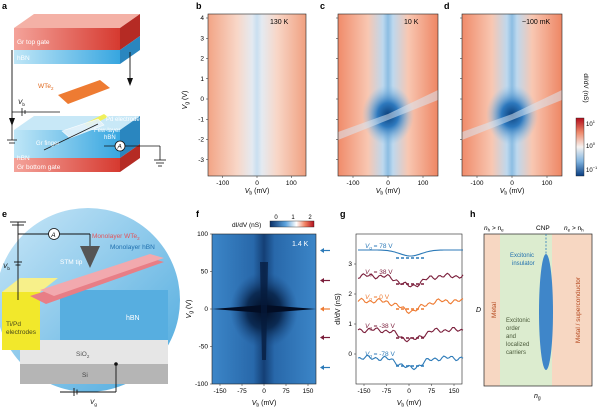  I want to click on xtick-label-c: 100, so click(423, 183).